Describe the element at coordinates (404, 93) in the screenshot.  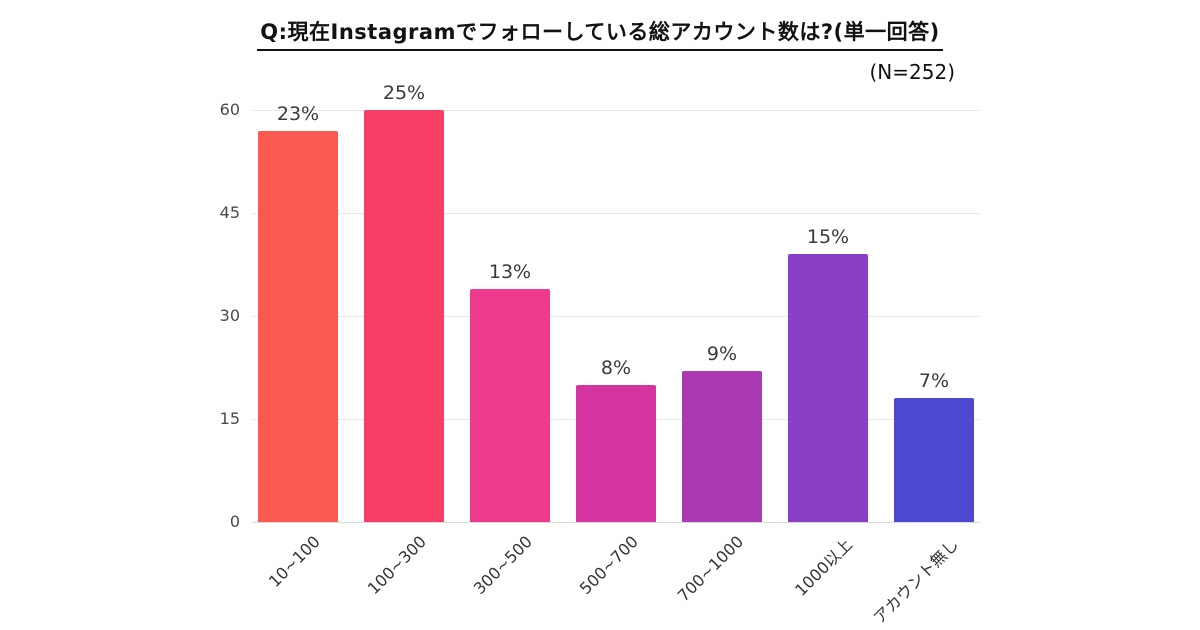
I see `bar-percent-label-2: 25%` at that location.